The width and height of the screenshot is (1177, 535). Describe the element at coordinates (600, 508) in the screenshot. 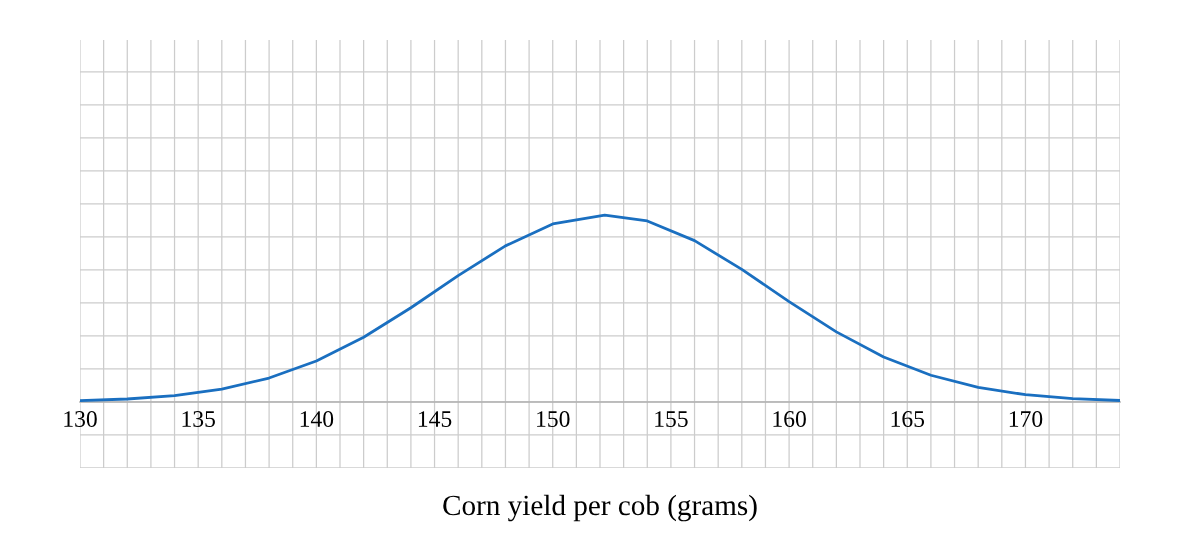

I see `x-axis-title: Corn yield per cob (grams)` at that location.